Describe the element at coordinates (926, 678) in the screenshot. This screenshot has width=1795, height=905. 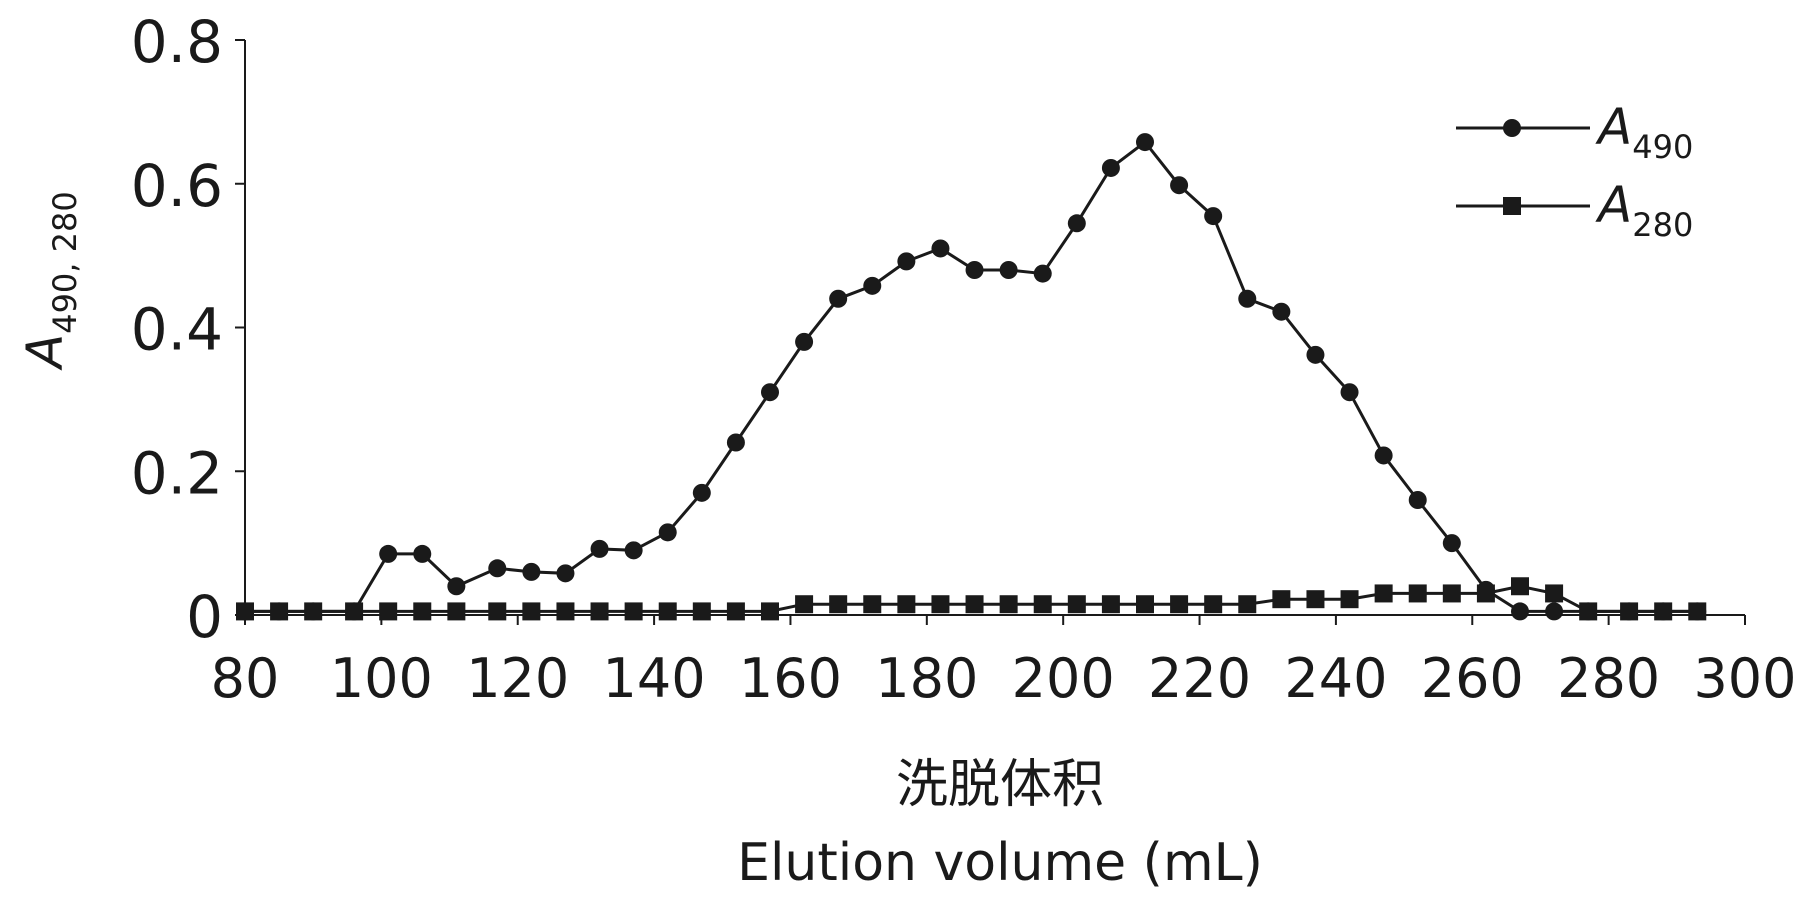
I see `x-tick-label: 180` at that location.